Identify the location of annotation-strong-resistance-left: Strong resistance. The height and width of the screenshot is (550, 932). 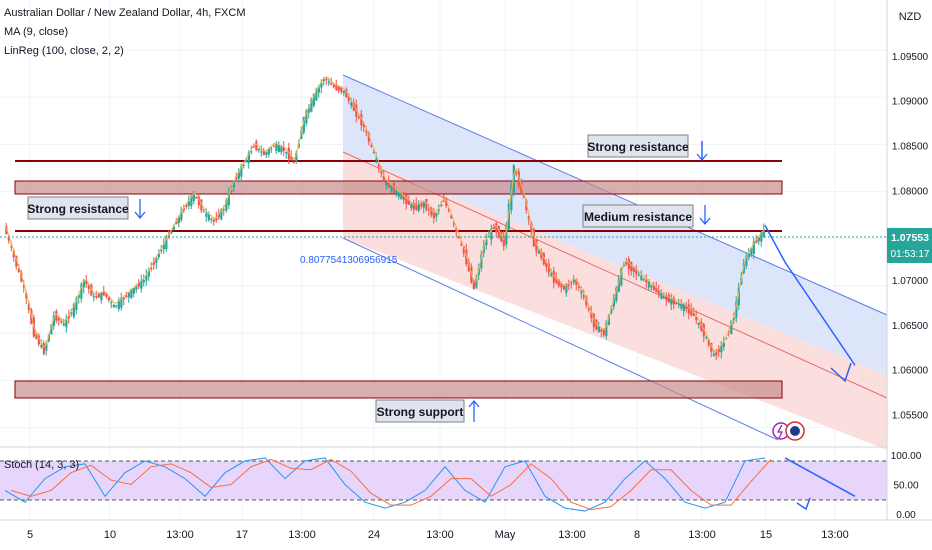
(78, 208).